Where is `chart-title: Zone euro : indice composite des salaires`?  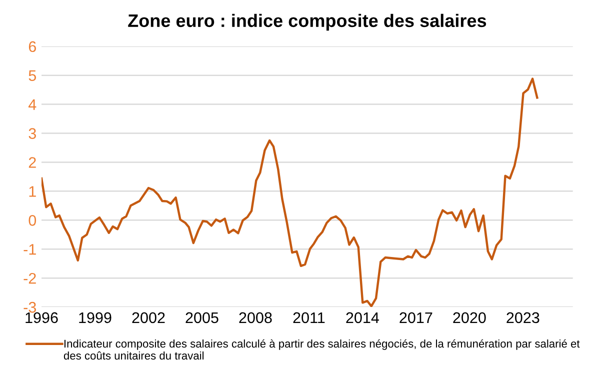 chart-title: Zone euro : indice composite des salaires is located at coordinates (307, 22).